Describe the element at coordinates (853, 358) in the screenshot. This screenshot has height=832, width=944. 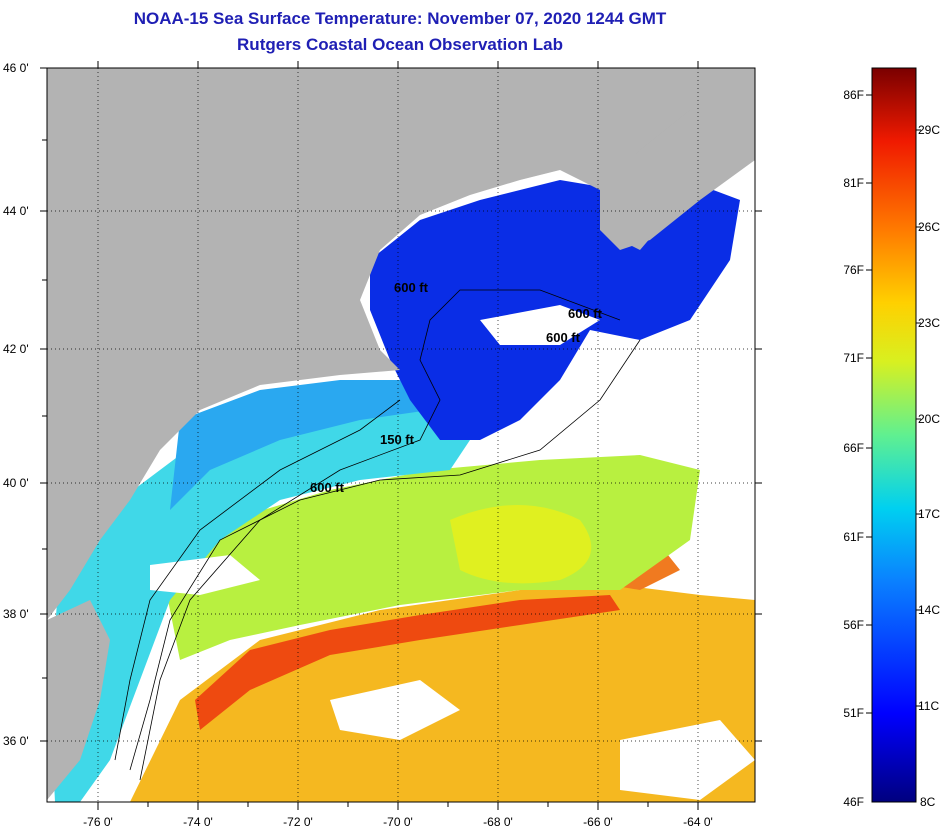
I see `colorbar-f-label: 71F` at that location.